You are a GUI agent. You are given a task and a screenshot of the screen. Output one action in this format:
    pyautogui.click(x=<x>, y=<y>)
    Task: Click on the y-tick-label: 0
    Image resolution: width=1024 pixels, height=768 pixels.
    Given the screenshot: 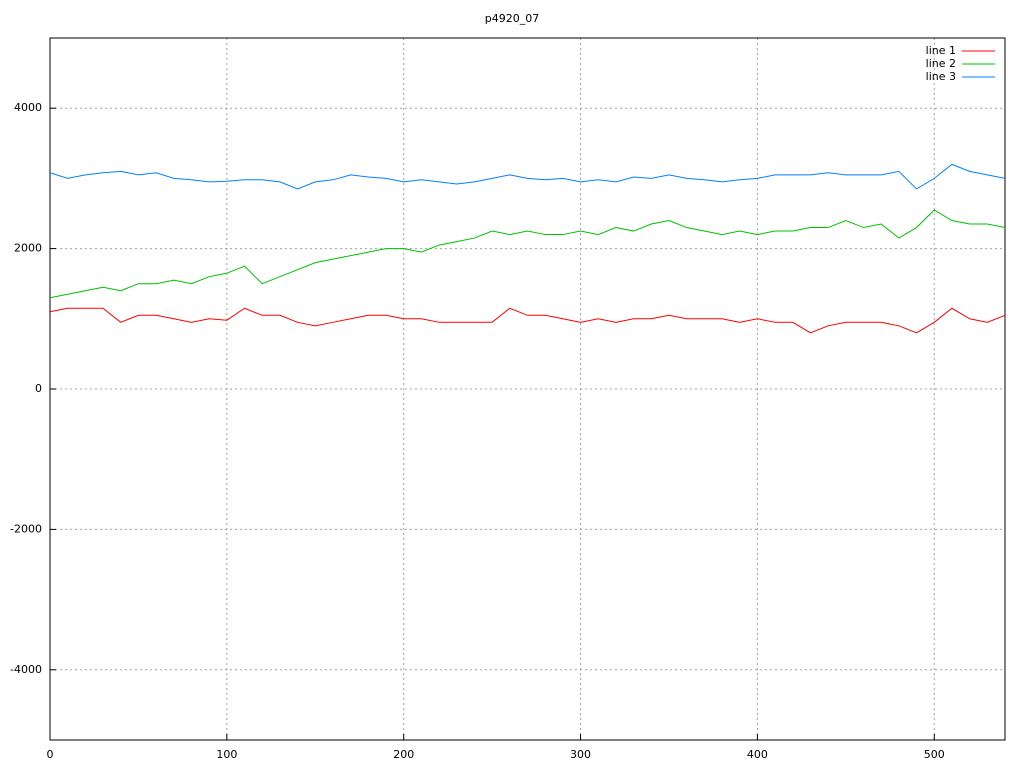 What is the action you would take?
    pyautogui.click(x=38, y=388)
    